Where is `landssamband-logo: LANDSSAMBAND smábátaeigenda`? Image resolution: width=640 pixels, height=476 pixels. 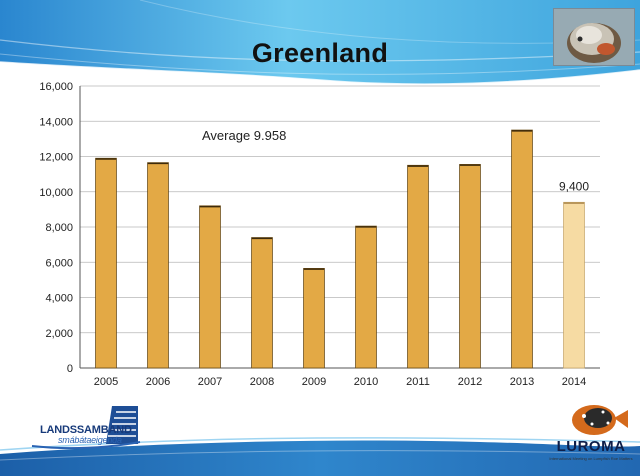
landssamband-logo: LANDSSAMBAND smábátaeigenda is located at coordinates (93, 426).